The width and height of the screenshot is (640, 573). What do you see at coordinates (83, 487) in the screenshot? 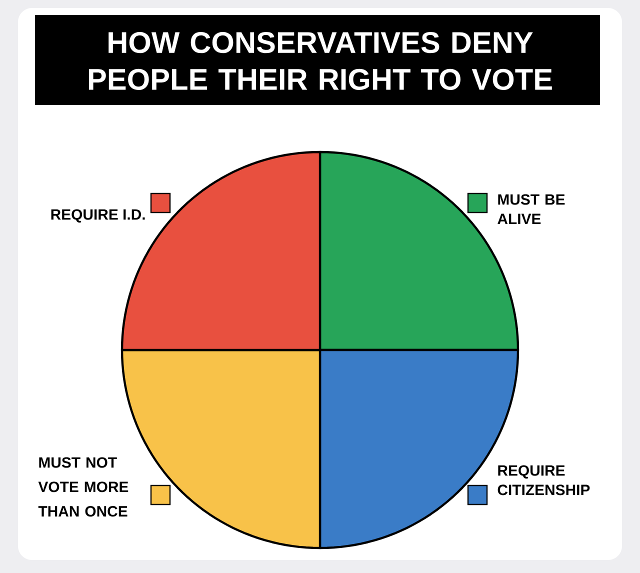
I see `slice-label: MUST NOT VOTE MORE THAN ONCE` at bounding box center [83, 487].